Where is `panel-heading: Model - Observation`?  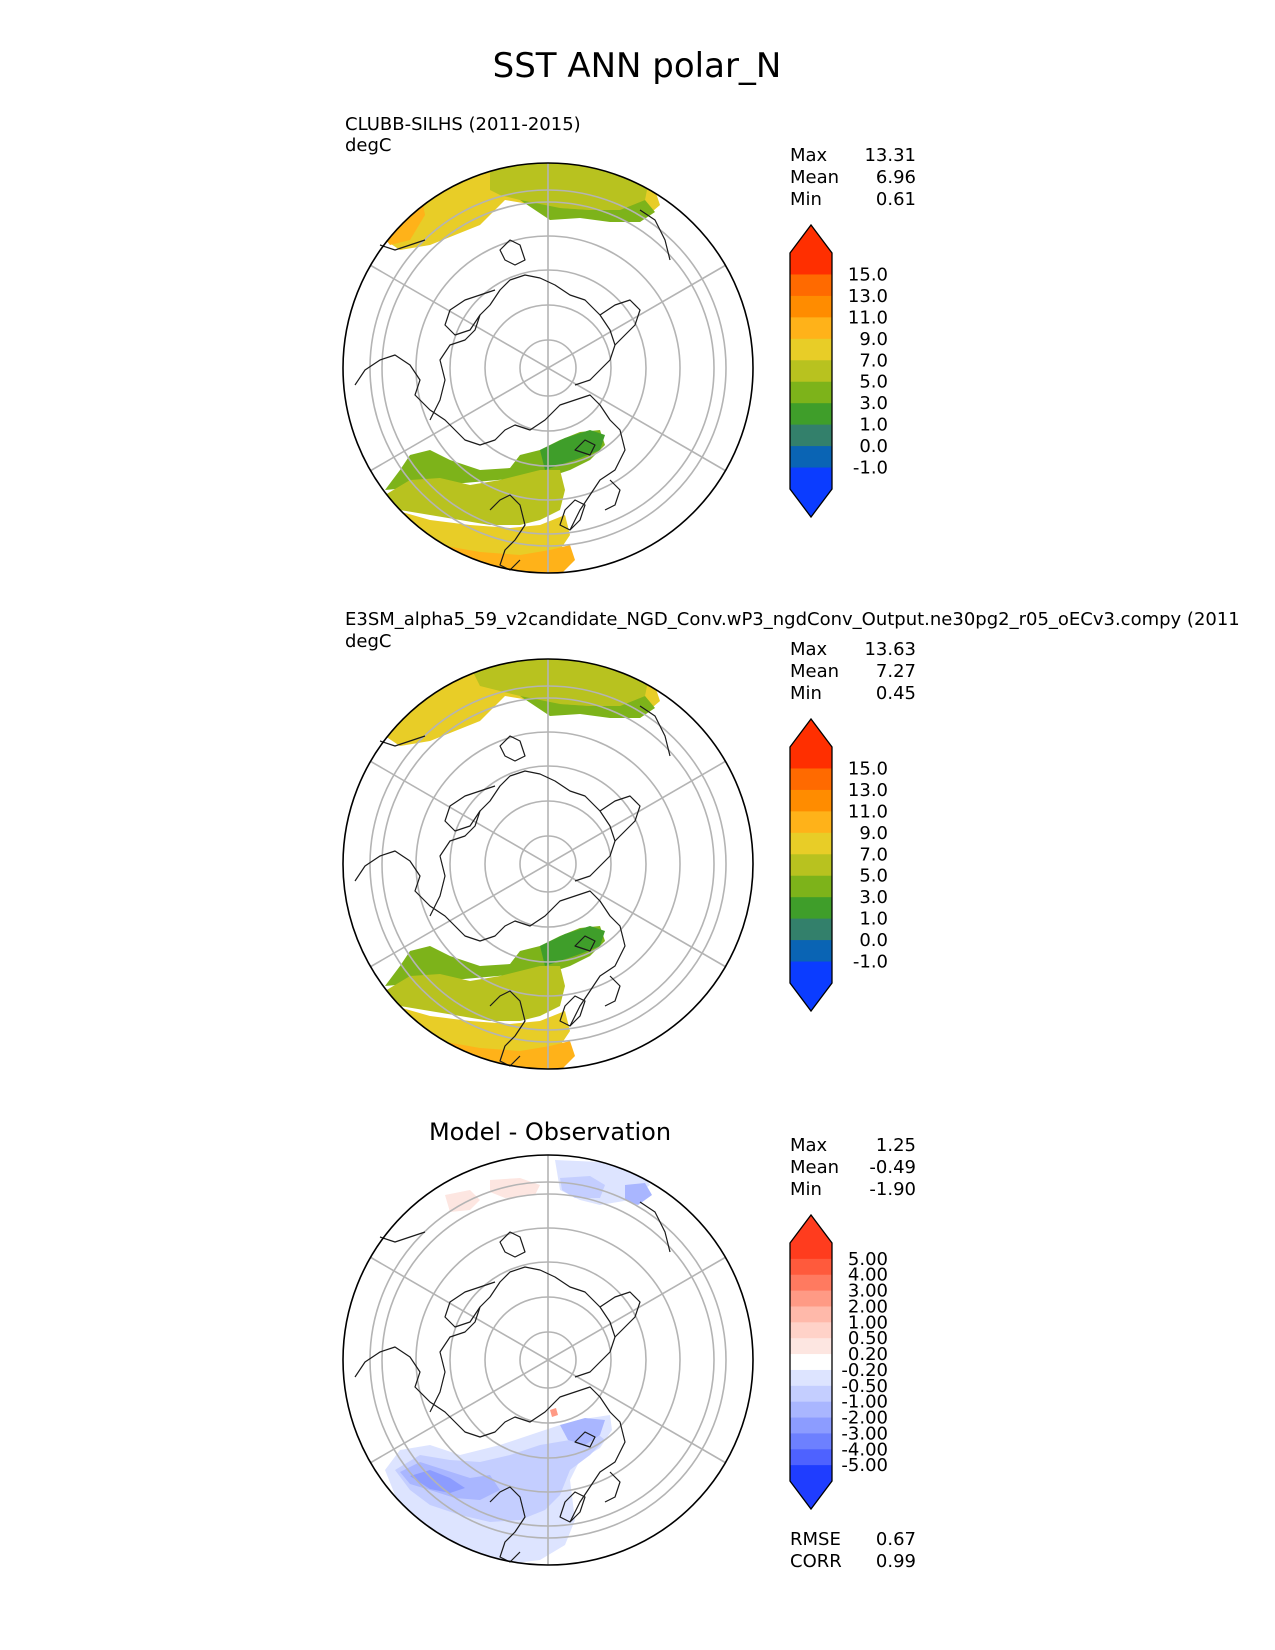 panel-heading: Model - Observation is located at coordinates (550, 1132).